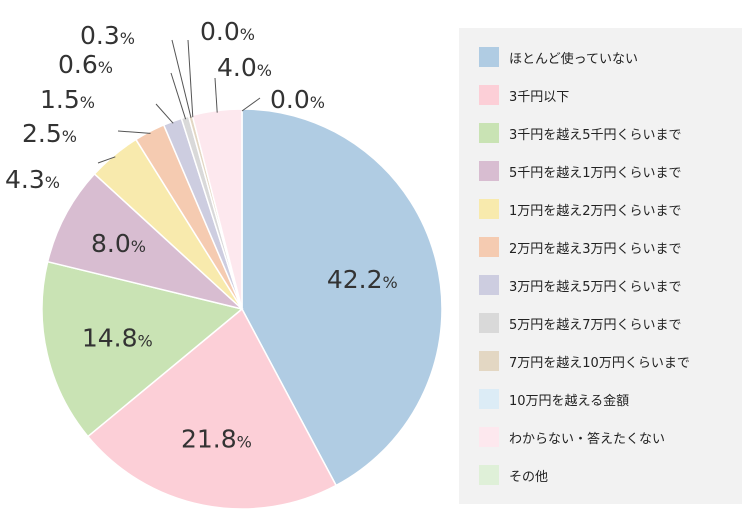 The width and height of the screenshot is (750, 530). Describe the element at coordinates (539, 97) in the screenshot. I see `legend-label: 3千円以下` at that location.